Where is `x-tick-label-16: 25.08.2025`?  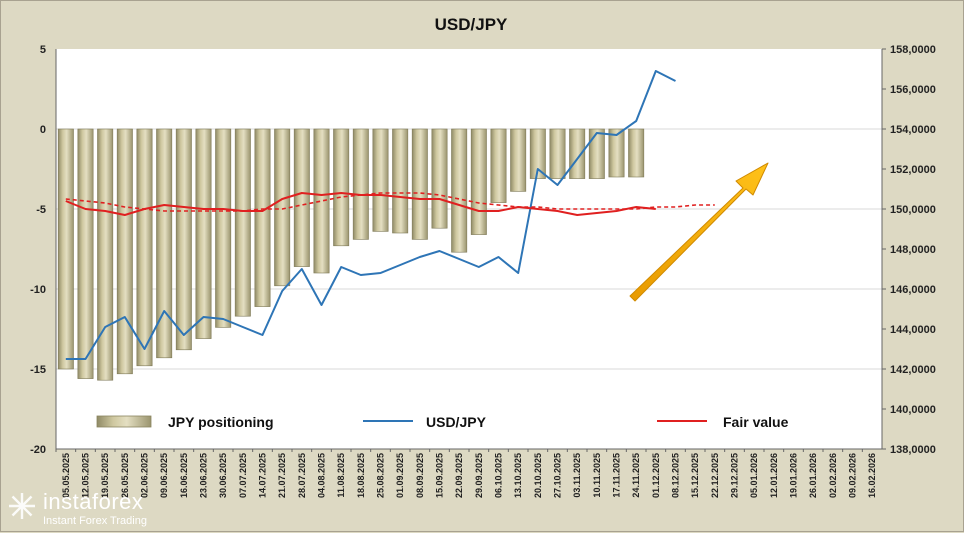
x-tick-label-16: 25.08.2025 is located at coordinates (381, 475).